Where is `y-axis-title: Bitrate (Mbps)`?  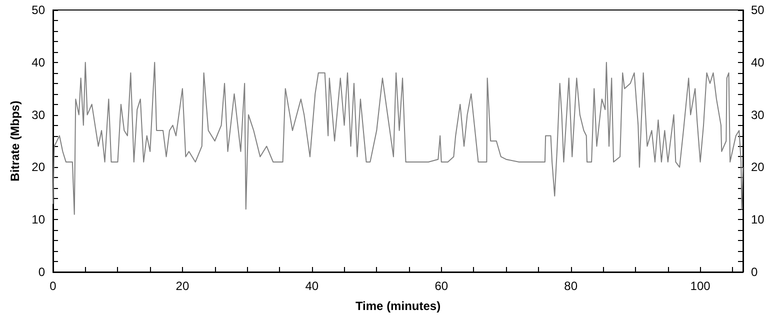
y-axis-title: Bitrate (Mbps) is located at coordinates (15, 141).